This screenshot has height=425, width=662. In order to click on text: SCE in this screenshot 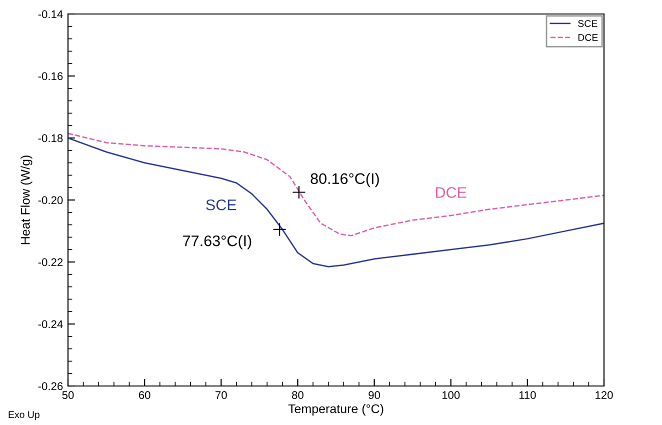, I will do `click(221, 204)`.